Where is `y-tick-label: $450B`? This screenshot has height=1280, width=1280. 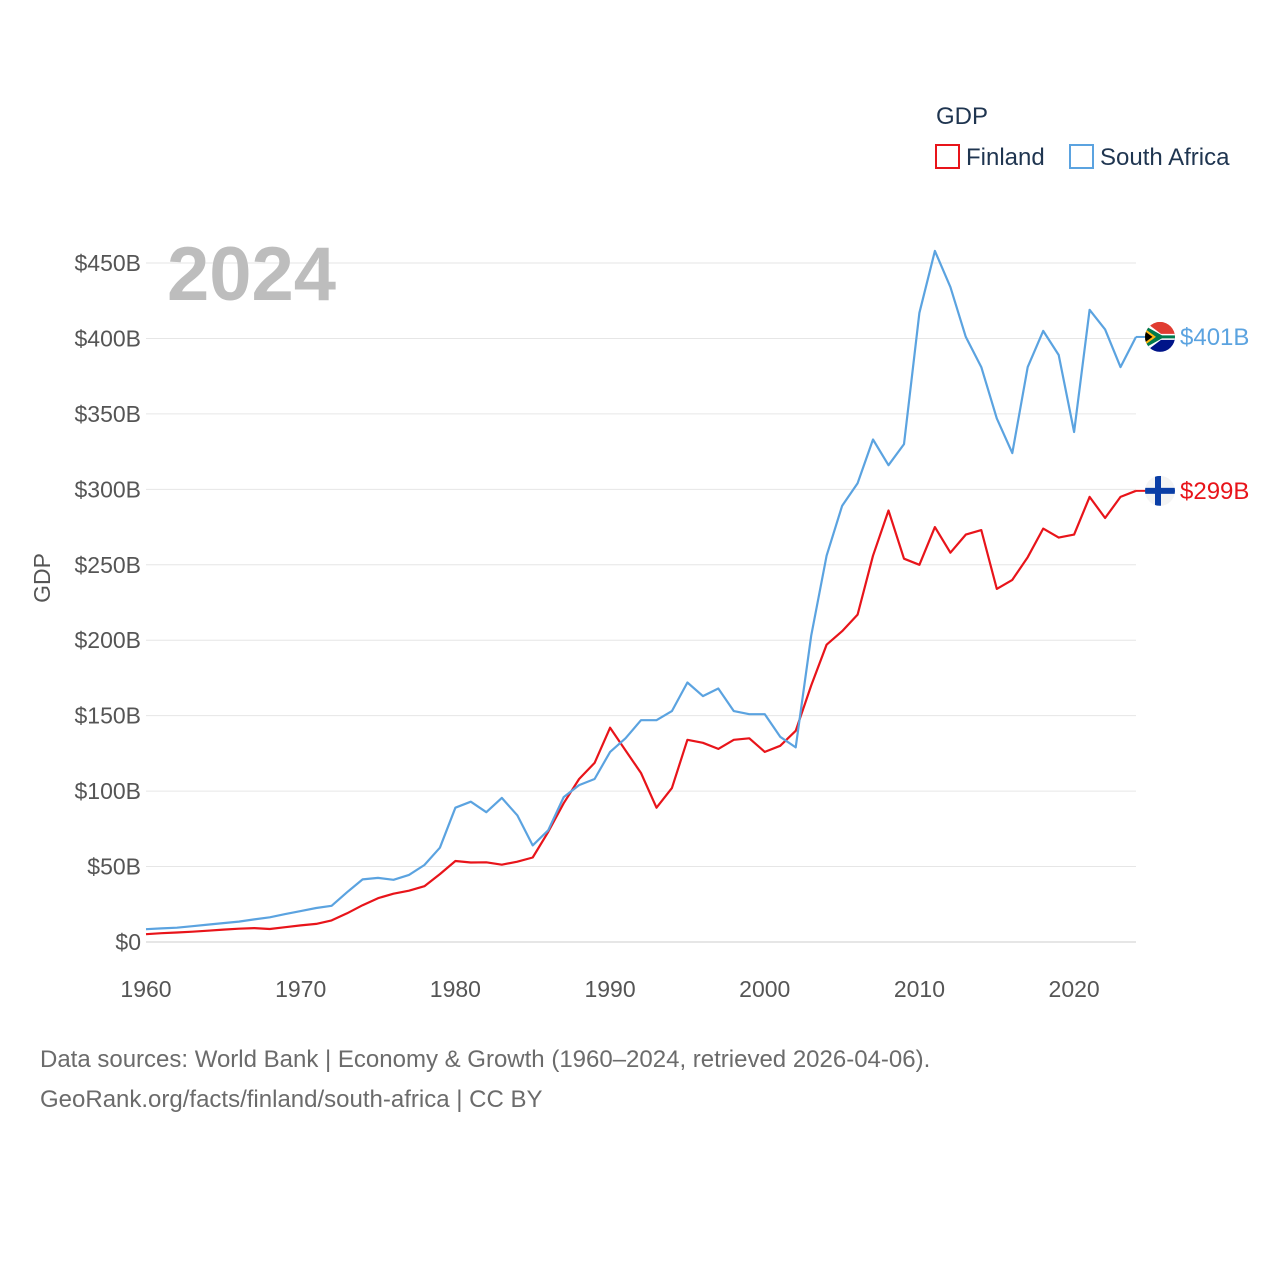 y-tick-label: $450B is located at coordinates (107, 263).